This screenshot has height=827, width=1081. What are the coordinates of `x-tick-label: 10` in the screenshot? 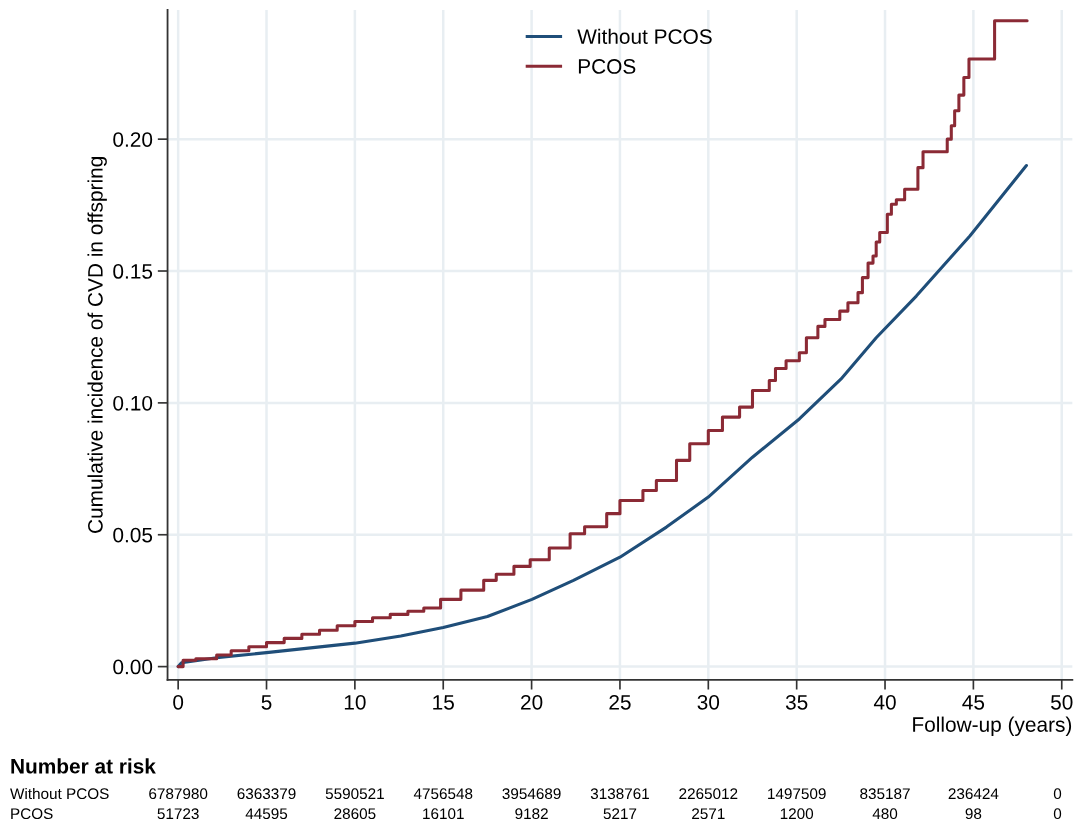 It's located at (355, 702).